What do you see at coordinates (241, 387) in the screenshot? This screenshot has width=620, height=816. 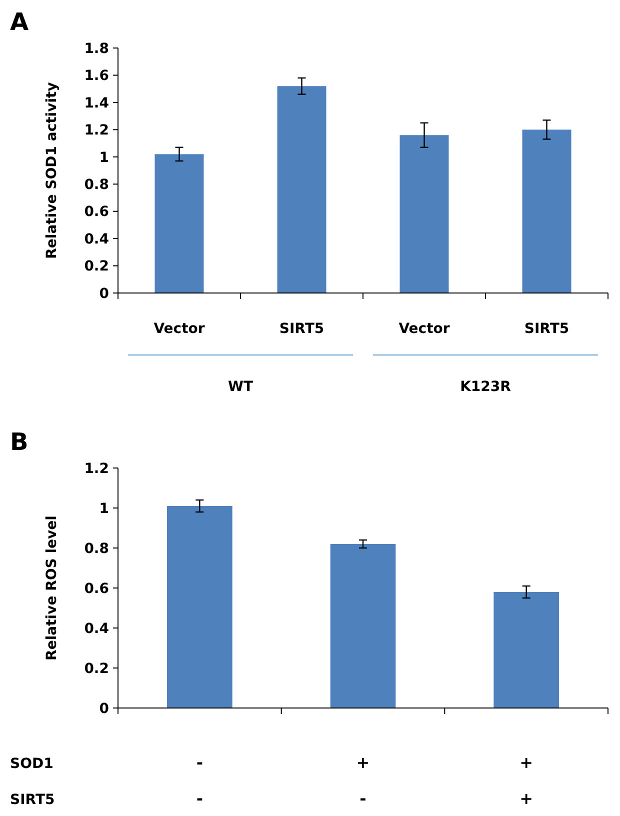 I see `text: WT` at bounding box center [241, 387].